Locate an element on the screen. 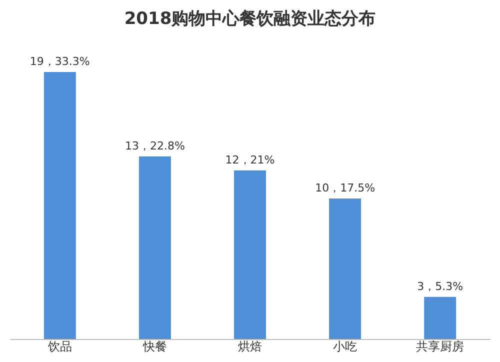  chart-title: 2018购物中心餐饮融资业态分布 is located at coordinates (250, 19).